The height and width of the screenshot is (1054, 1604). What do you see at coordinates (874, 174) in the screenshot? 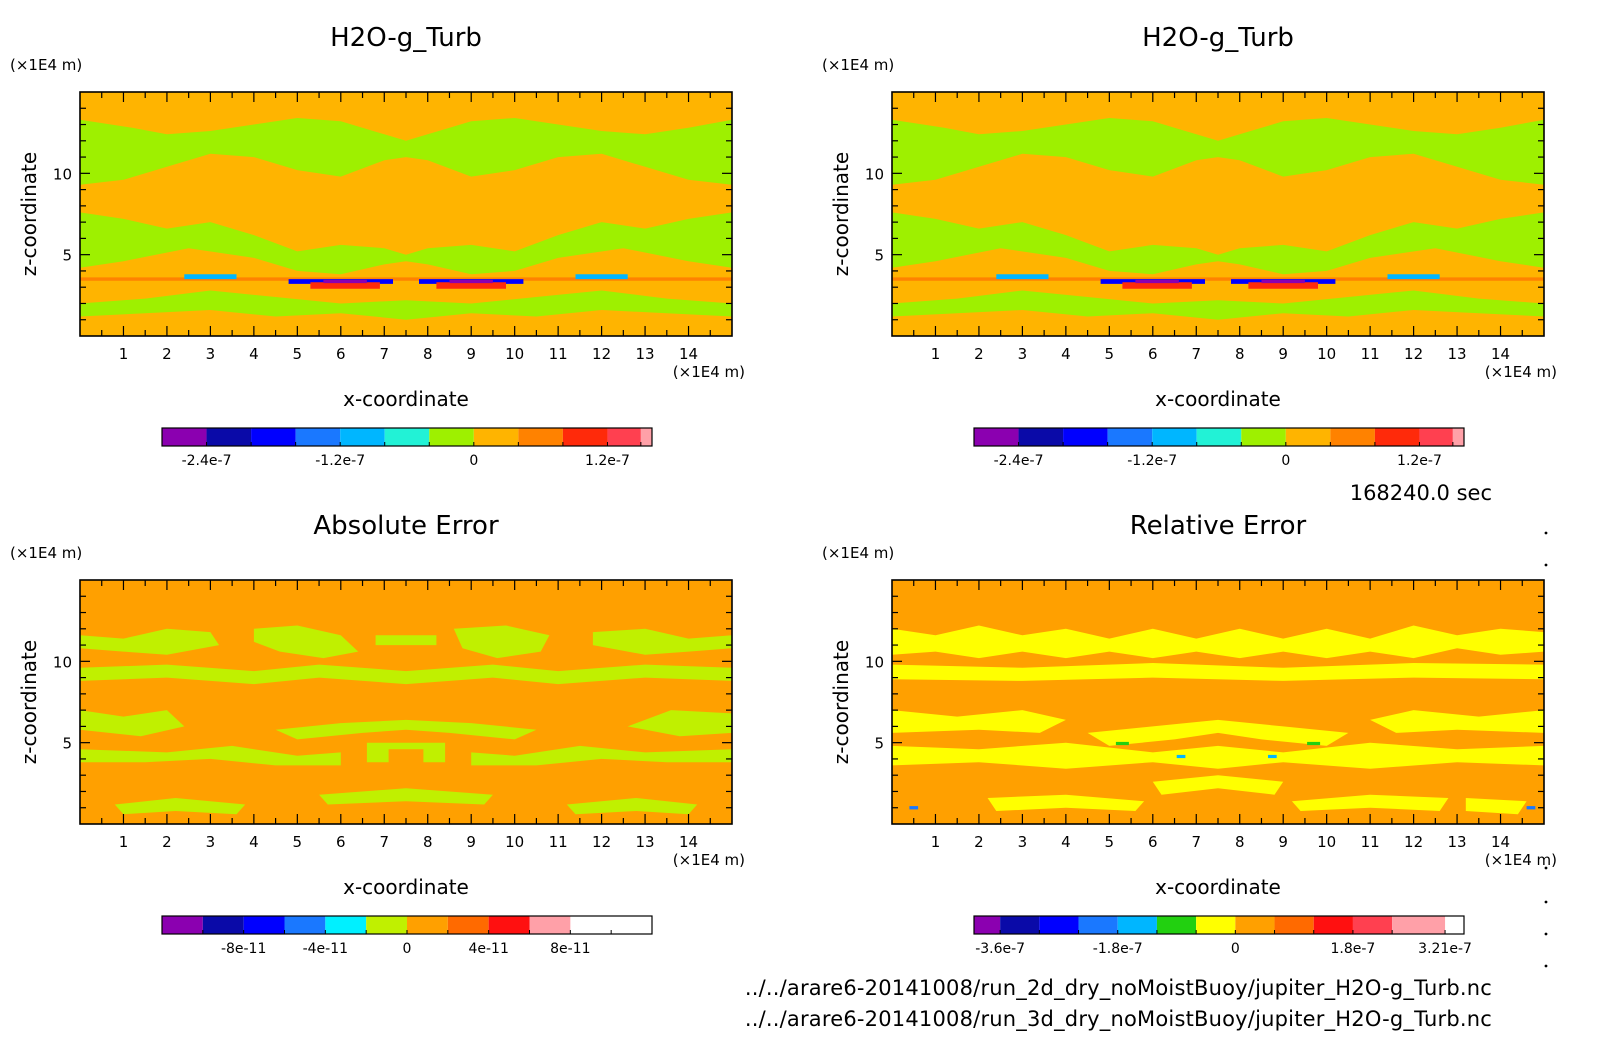
I see `y-tick-label: 10` at bounding box center [874, 174].